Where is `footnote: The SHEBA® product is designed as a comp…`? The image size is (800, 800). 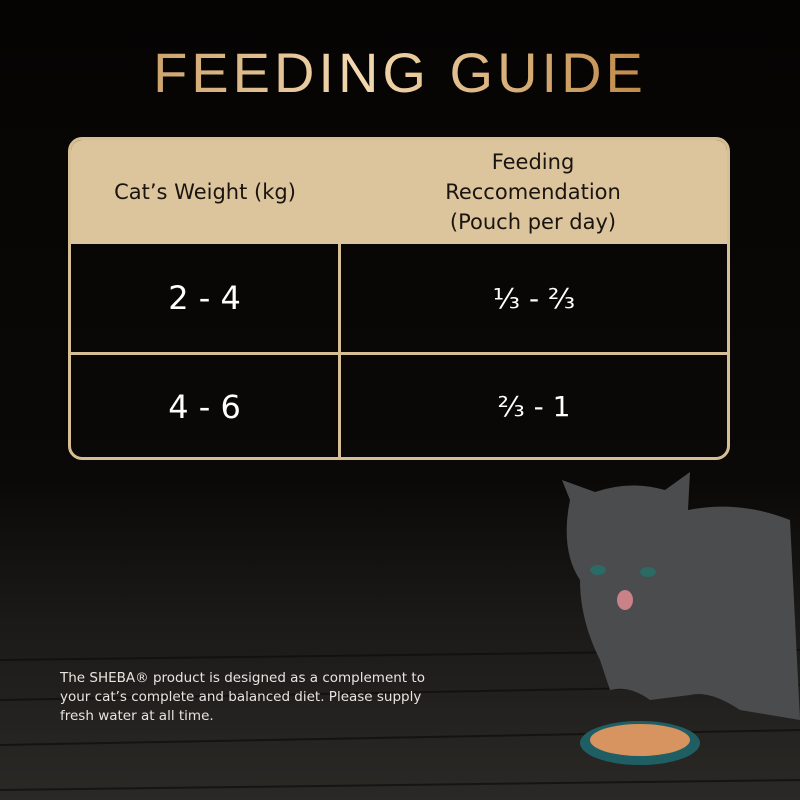
footnote: The SHEBA® product is designed as a comp… is located at coordinates (242, 697).